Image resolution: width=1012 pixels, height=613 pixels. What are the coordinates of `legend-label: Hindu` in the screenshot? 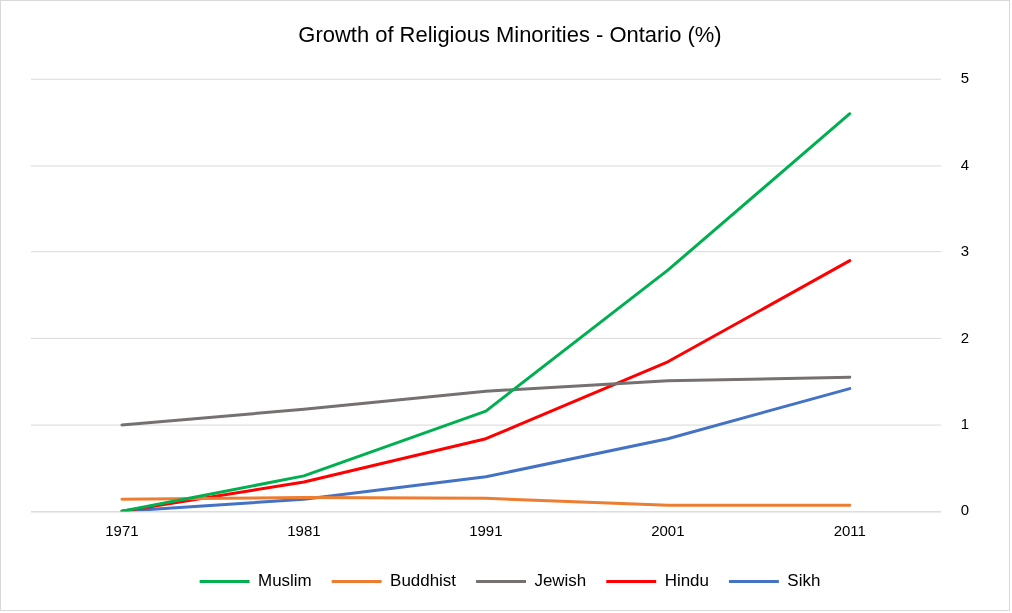 It's located at (686, 581).